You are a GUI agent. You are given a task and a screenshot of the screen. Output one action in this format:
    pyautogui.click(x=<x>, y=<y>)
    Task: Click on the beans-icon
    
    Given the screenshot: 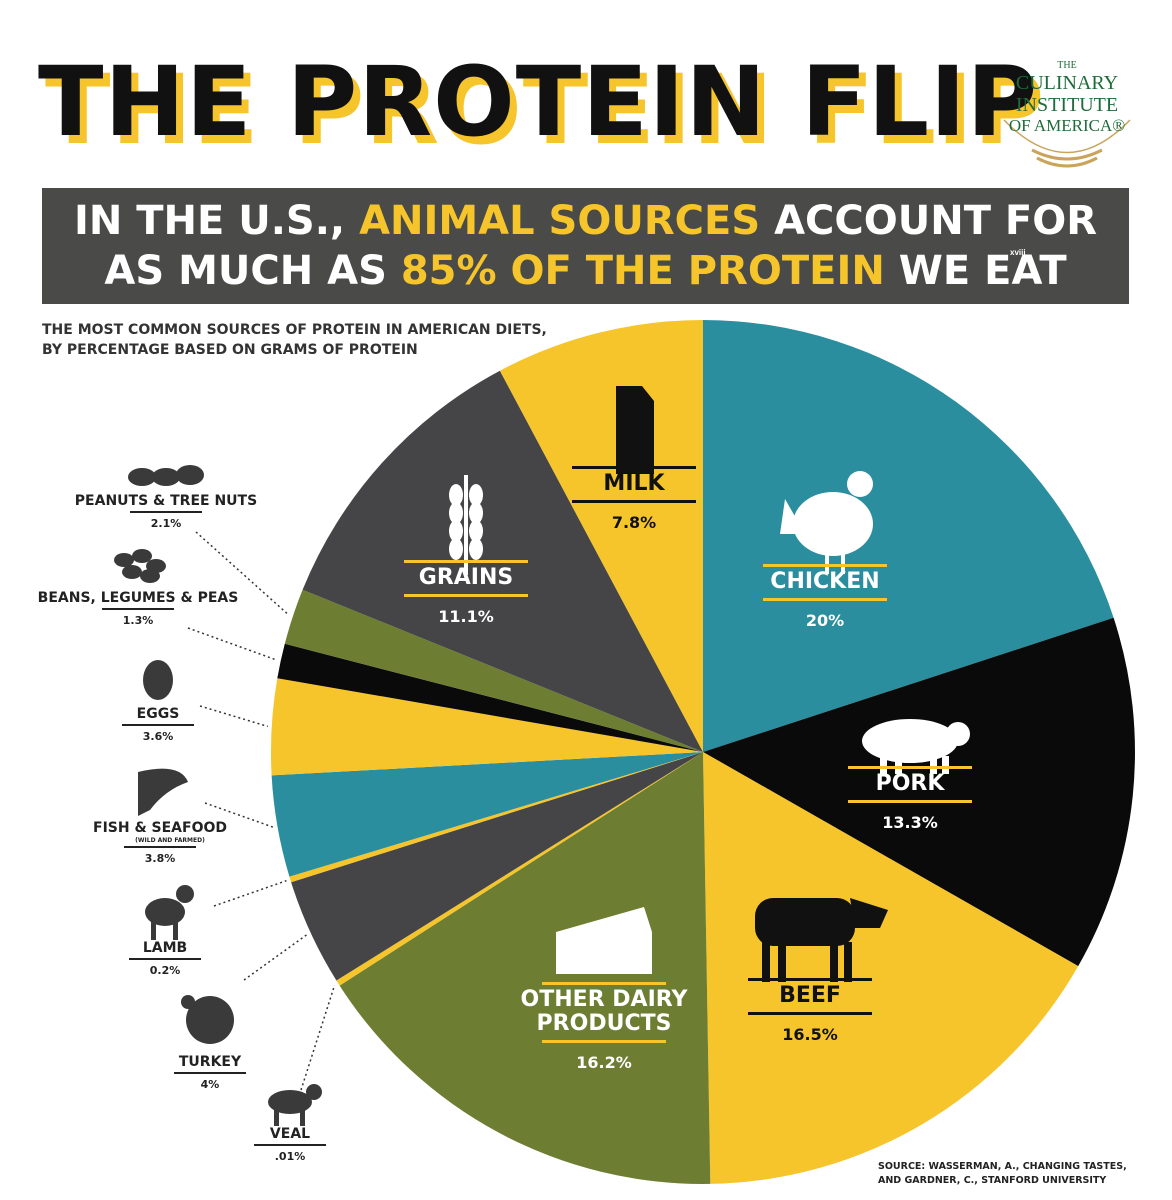 What is the action you would take?
    pyautogui.click(x=140, y=566)
    